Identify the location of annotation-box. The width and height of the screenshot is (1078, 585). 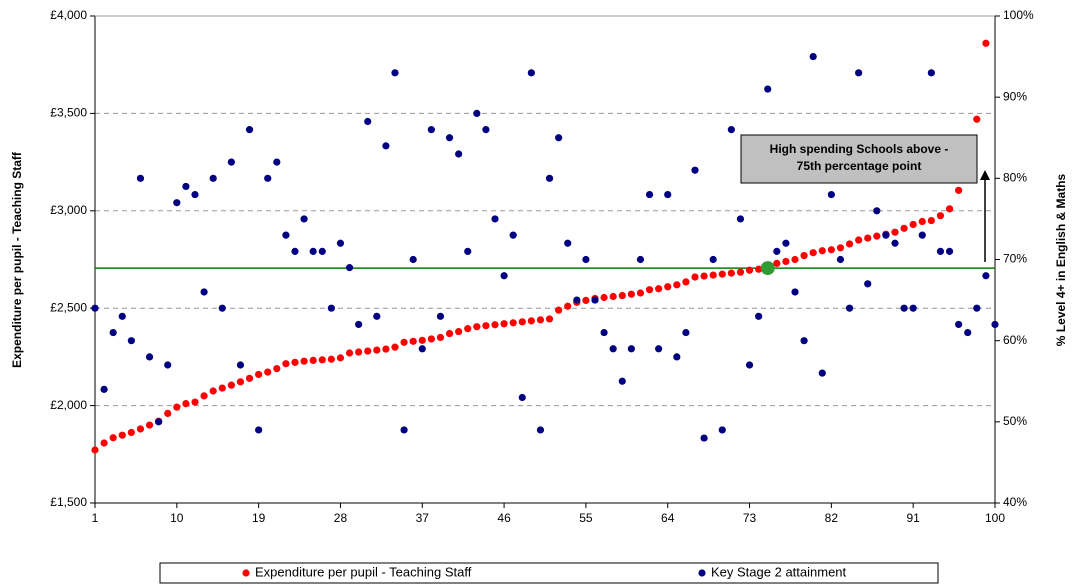
(859, 159).